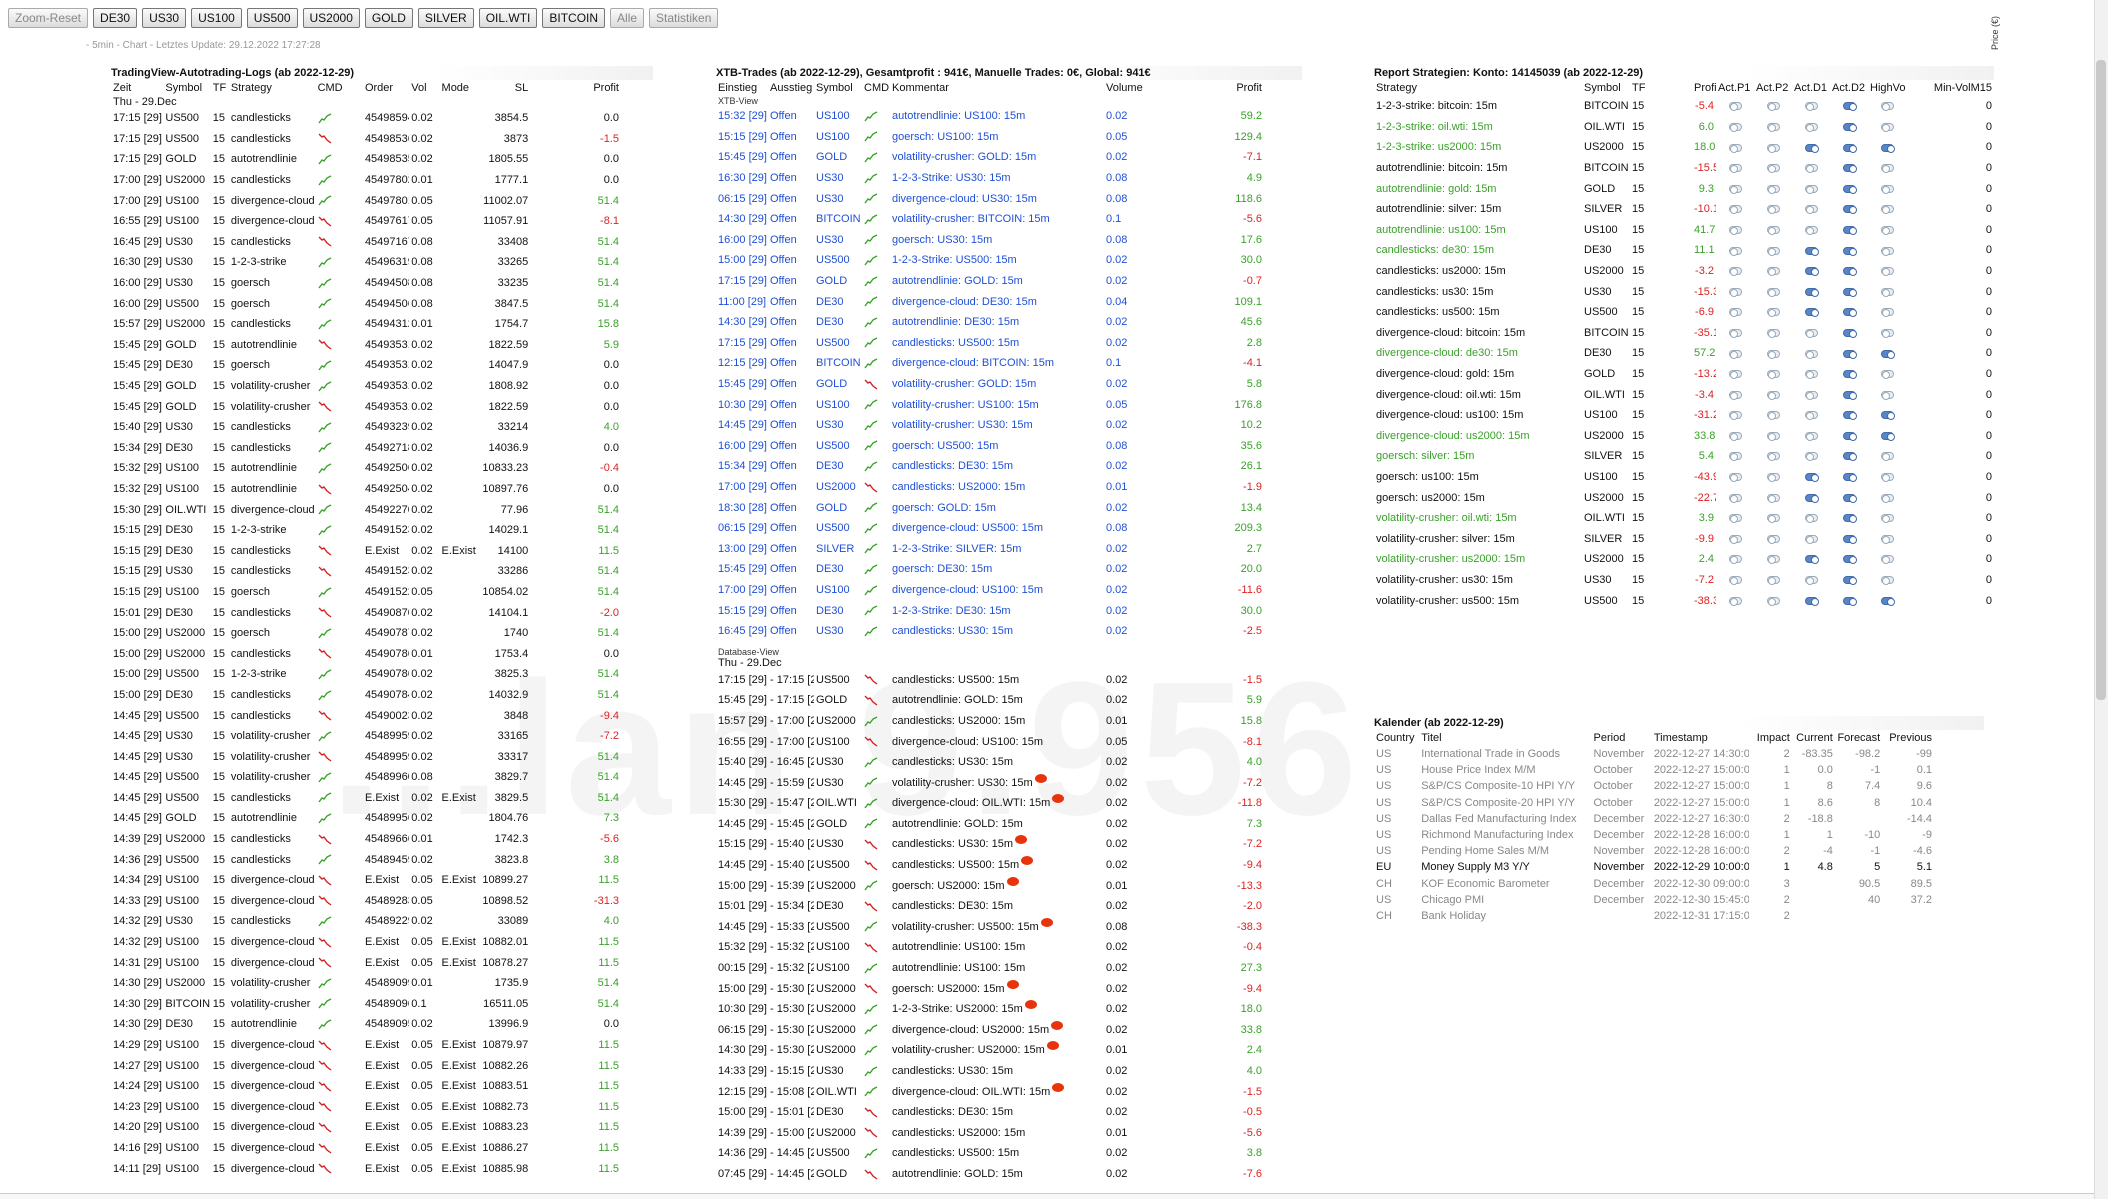 The height and width of the screenshot is (1199, 2108). Describe the element at coordinates (684, 18) in the screenshot. I see `toolbar-button-statistiken: Statistiken` at that location.